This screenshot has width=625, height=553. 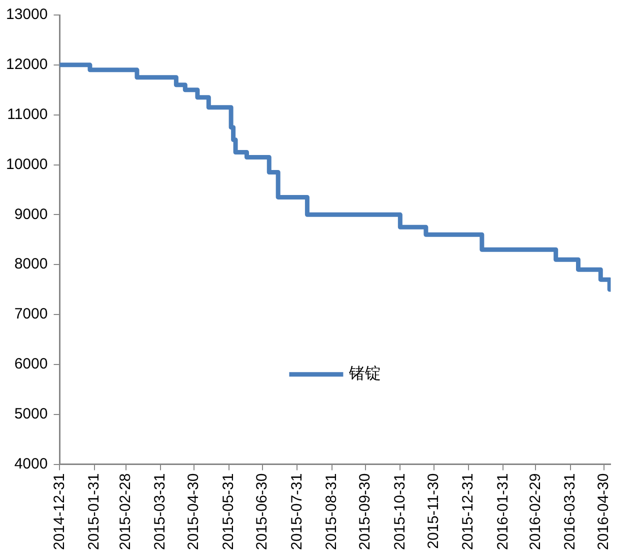 What do you see at coordinates (433, 511) in the screenshot?
I see `x-tick-label: 2015-11-30` at bounding box center [433, 511].